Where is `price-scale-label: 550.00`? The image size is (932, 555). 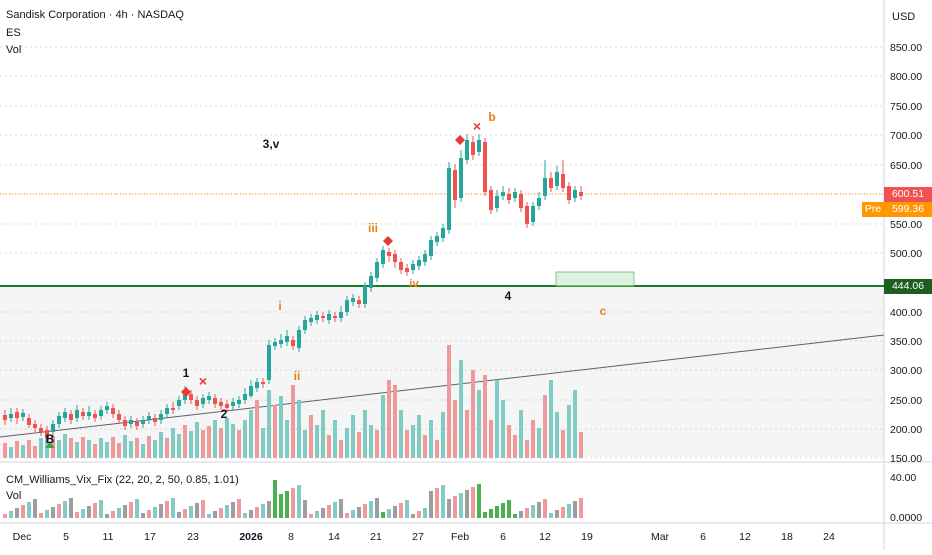 price-scale-label: 550.00 is located at coordinates (906, 225).